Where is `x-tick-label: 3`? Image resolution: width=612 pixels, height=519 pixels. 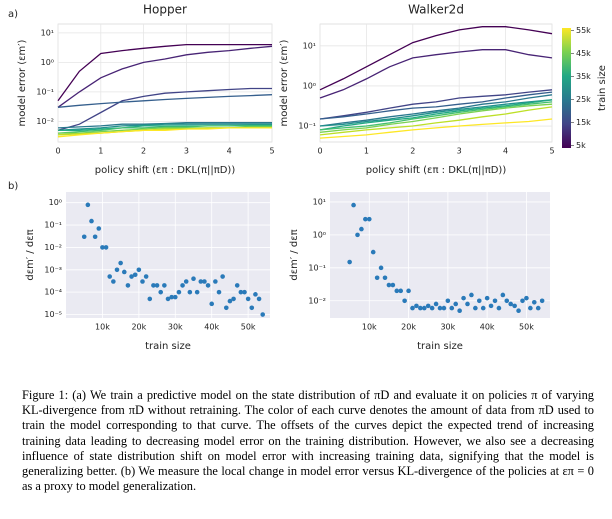
x-tick-label: 3 is located at coordinates (186, 151).